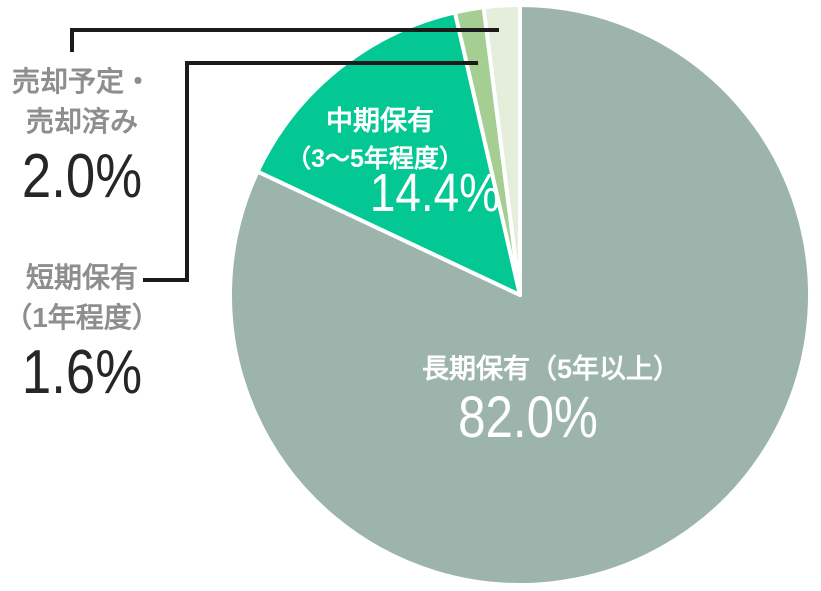  I want to click on callout-short-term-label-line2: （1年程度）, so click(82, 317).